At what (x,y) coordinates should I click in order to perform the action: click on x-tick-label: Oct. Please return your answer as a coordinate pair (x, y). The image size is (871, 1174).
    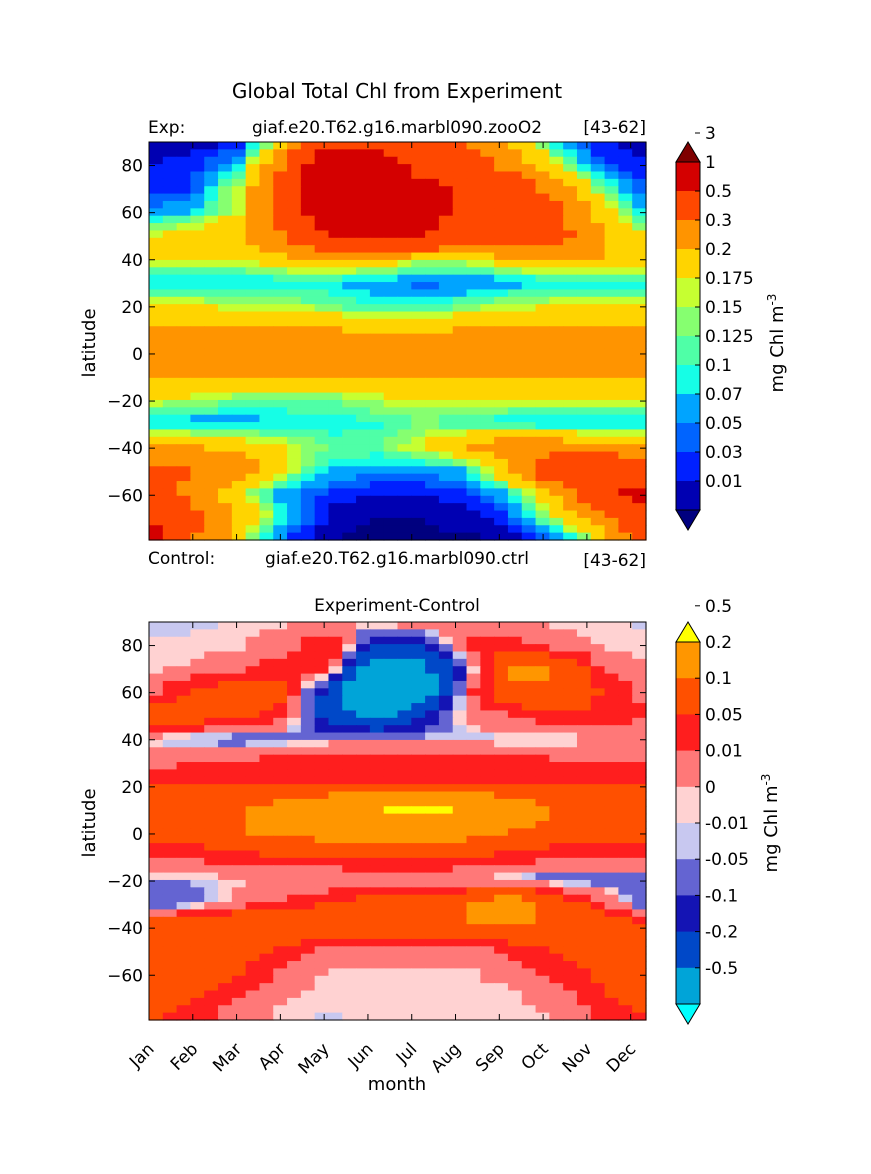
    Looking at the image, I should click on (535, 1056).